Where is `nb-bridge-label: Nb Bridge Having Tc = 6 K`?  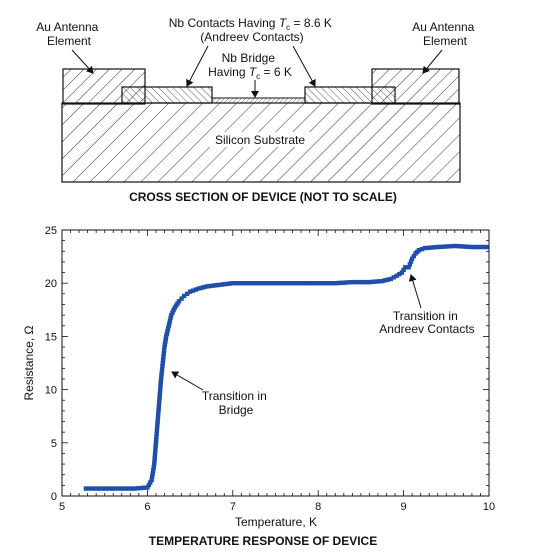 nb-bridge-label: Nb Bridge Having Tc = 6 K is located at coordinates (250, 66).